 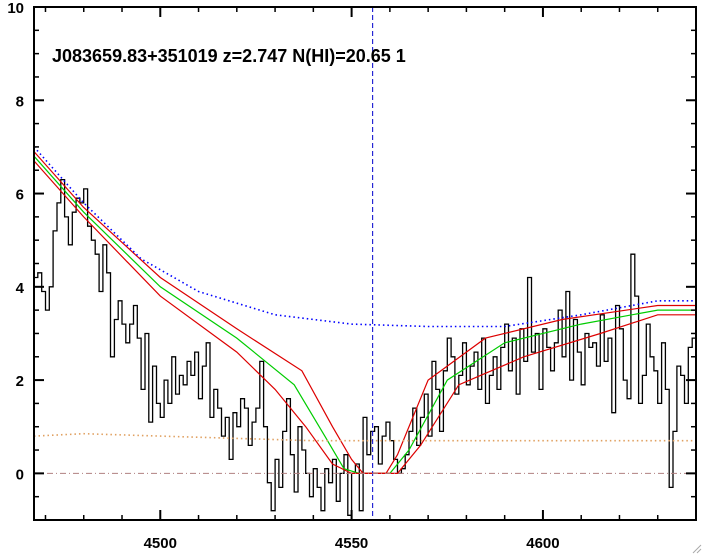 I want to click on y-tick-label: 0, so click(x=20, y=474).